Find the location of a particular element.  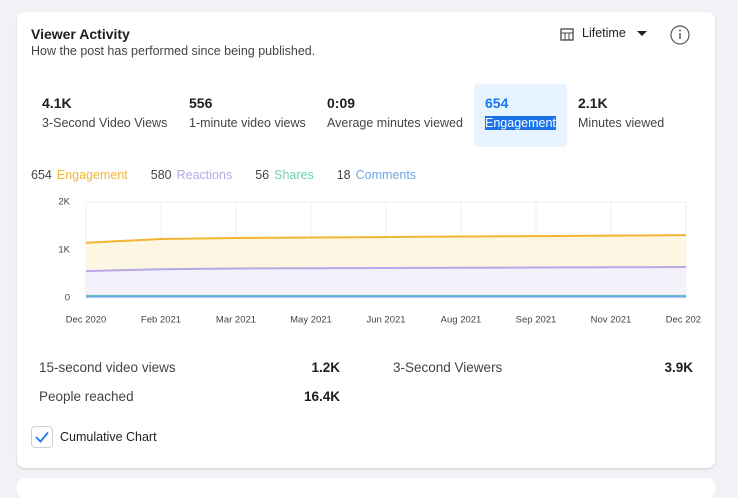

checkbox-label: Cumulative Chart is located at coordinates (108, 437).